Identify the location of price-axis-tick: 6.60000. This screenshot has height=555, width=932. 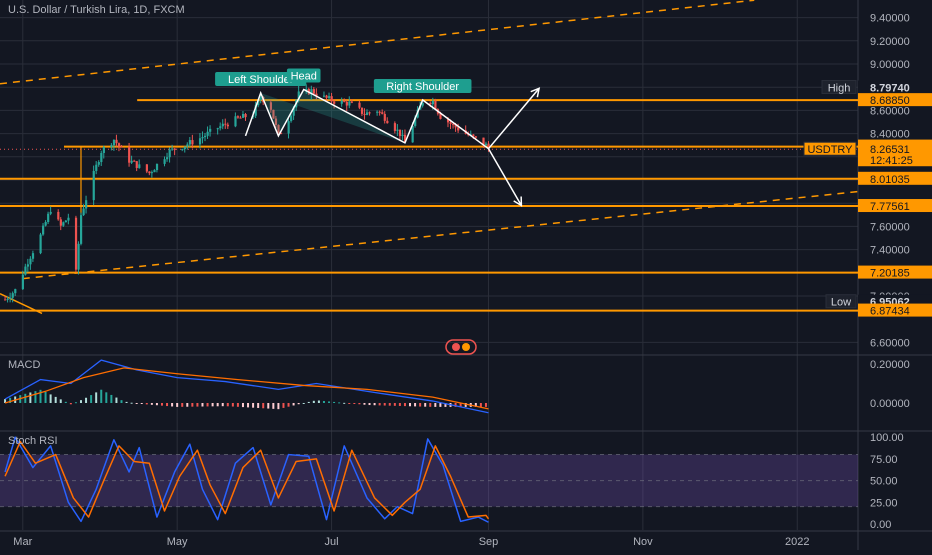
(890, 343).